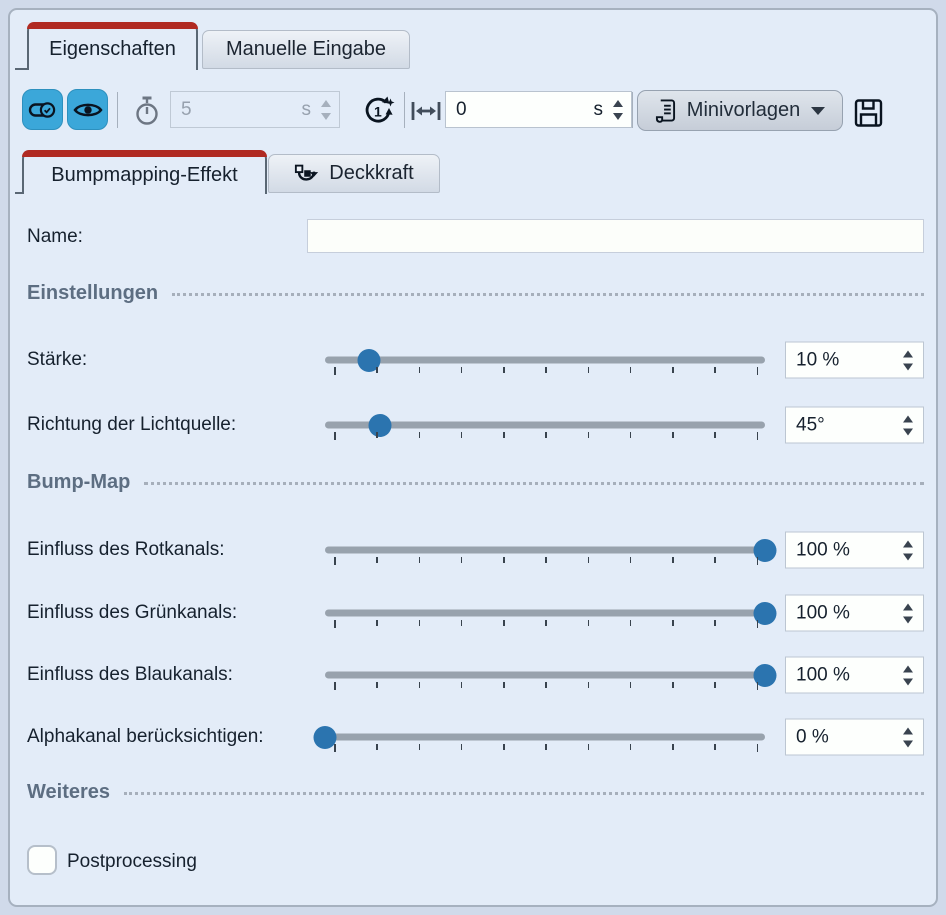 The height and width of the screenshot is (915, 946). I want to click on slider-label: Einfluss des Rotkanals:, so click(126, 549).